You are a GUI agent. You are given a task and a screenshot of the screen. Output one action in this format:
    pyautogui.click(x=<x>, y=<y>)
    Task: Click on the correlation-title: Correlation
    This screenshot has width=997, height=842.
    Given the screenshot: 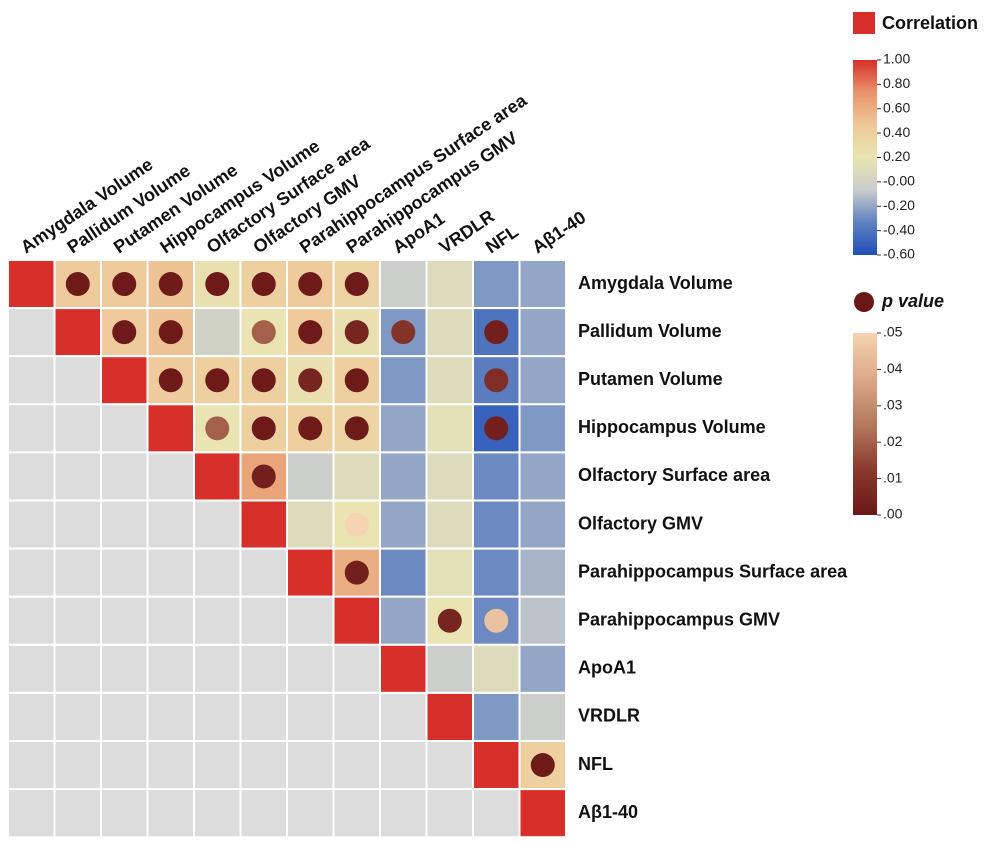 What is the action you would take?
    pyautogui.click(x=930, y=23)
    